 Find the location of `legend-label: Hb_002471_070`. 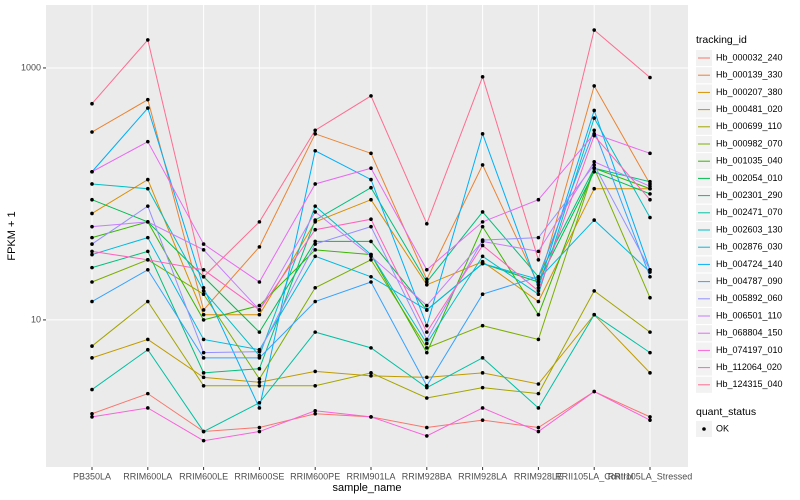

legend-label: Hb_002471_070 is located at coordinates (749, 212).